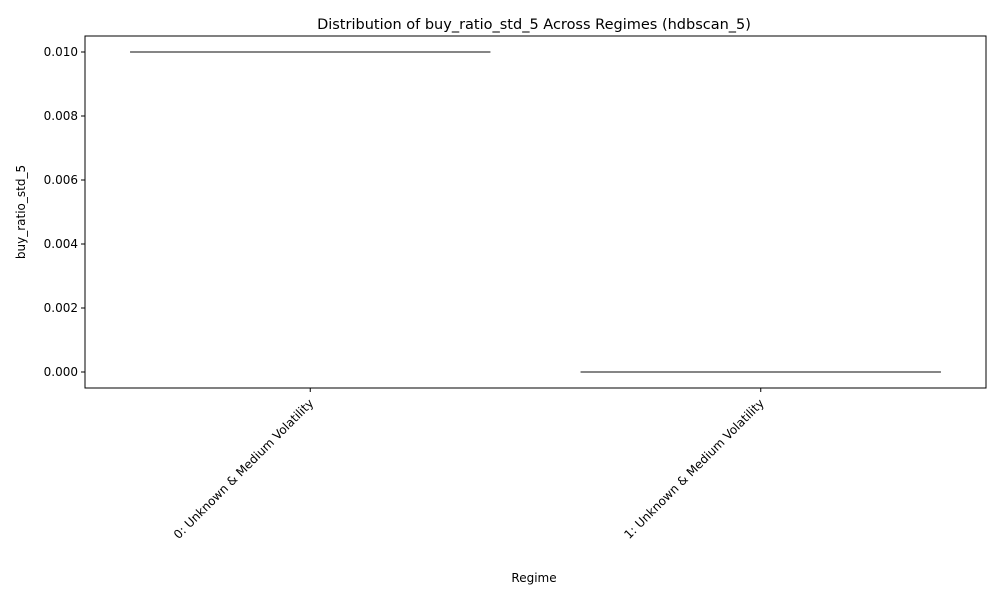 The width and height of the screenshot is (1000, 604). I want to click on y-tick-label: 0.004, so click(61, 244).